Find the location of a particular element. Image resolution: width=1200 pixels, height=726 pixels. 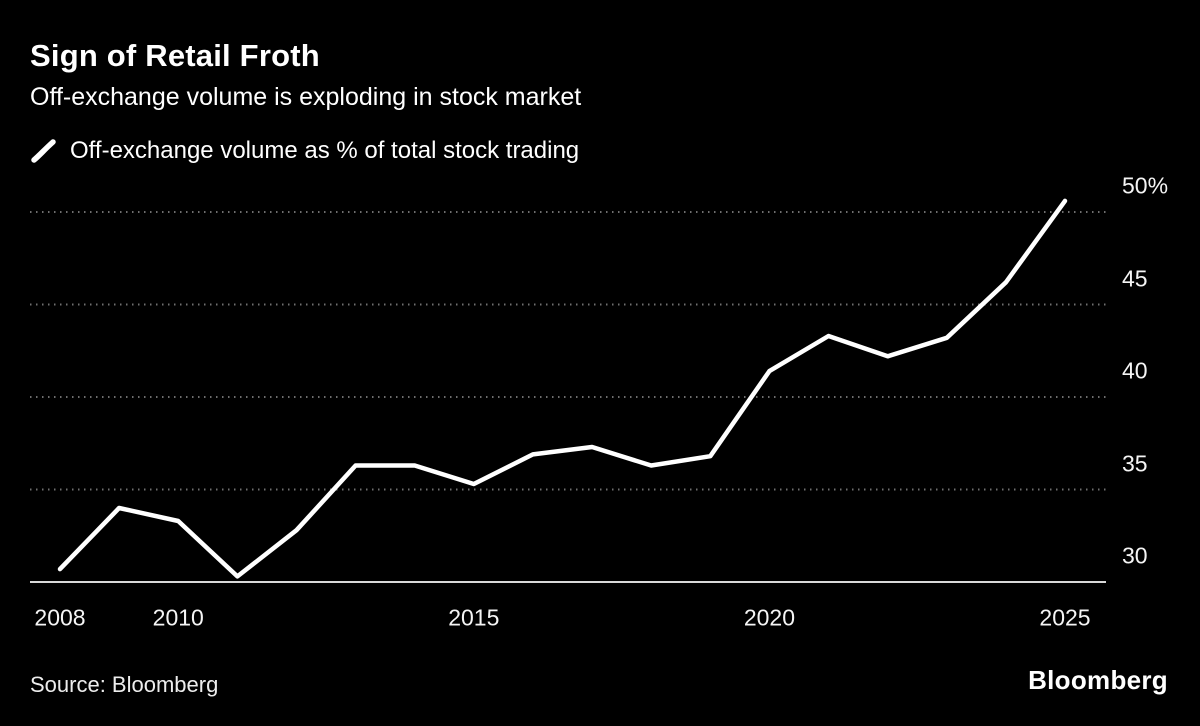

source-note: Source: Bloomberg is located at coordinates (124, 684).